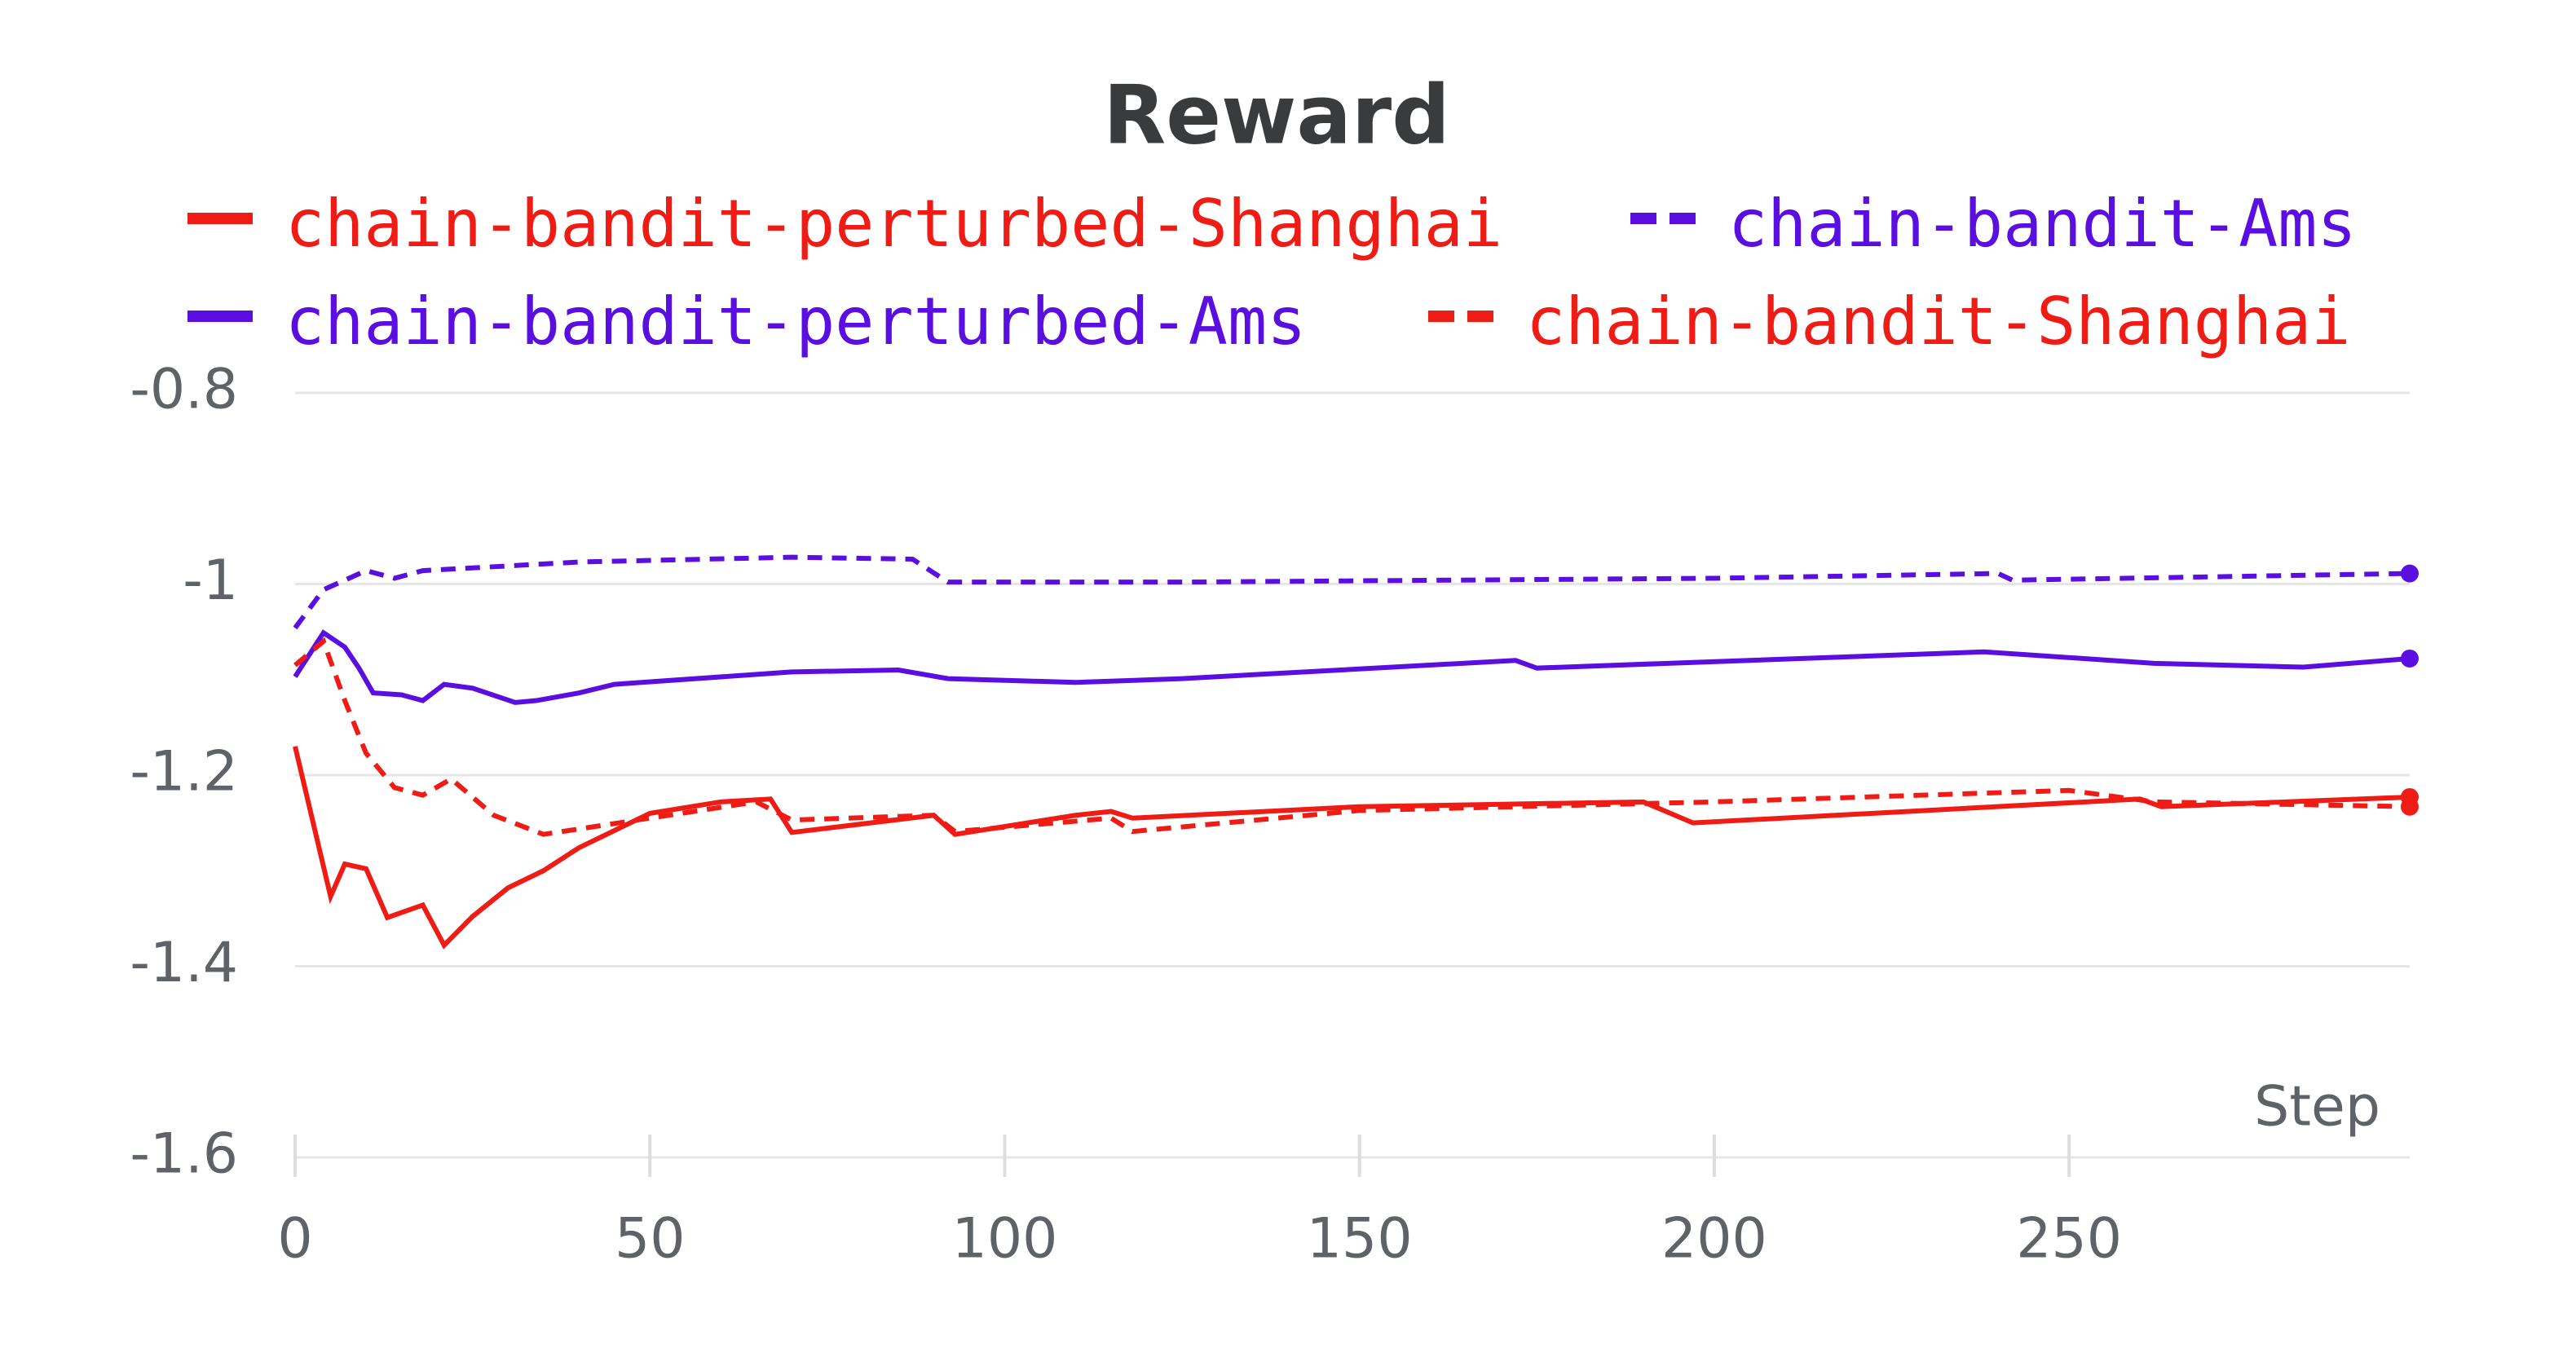 Image resolution: width=2576 pixels, height=1353 pixels. Describe the element at coordinates (210, 581) in the screenshot. I see `y-tick-label: -1` at that location.